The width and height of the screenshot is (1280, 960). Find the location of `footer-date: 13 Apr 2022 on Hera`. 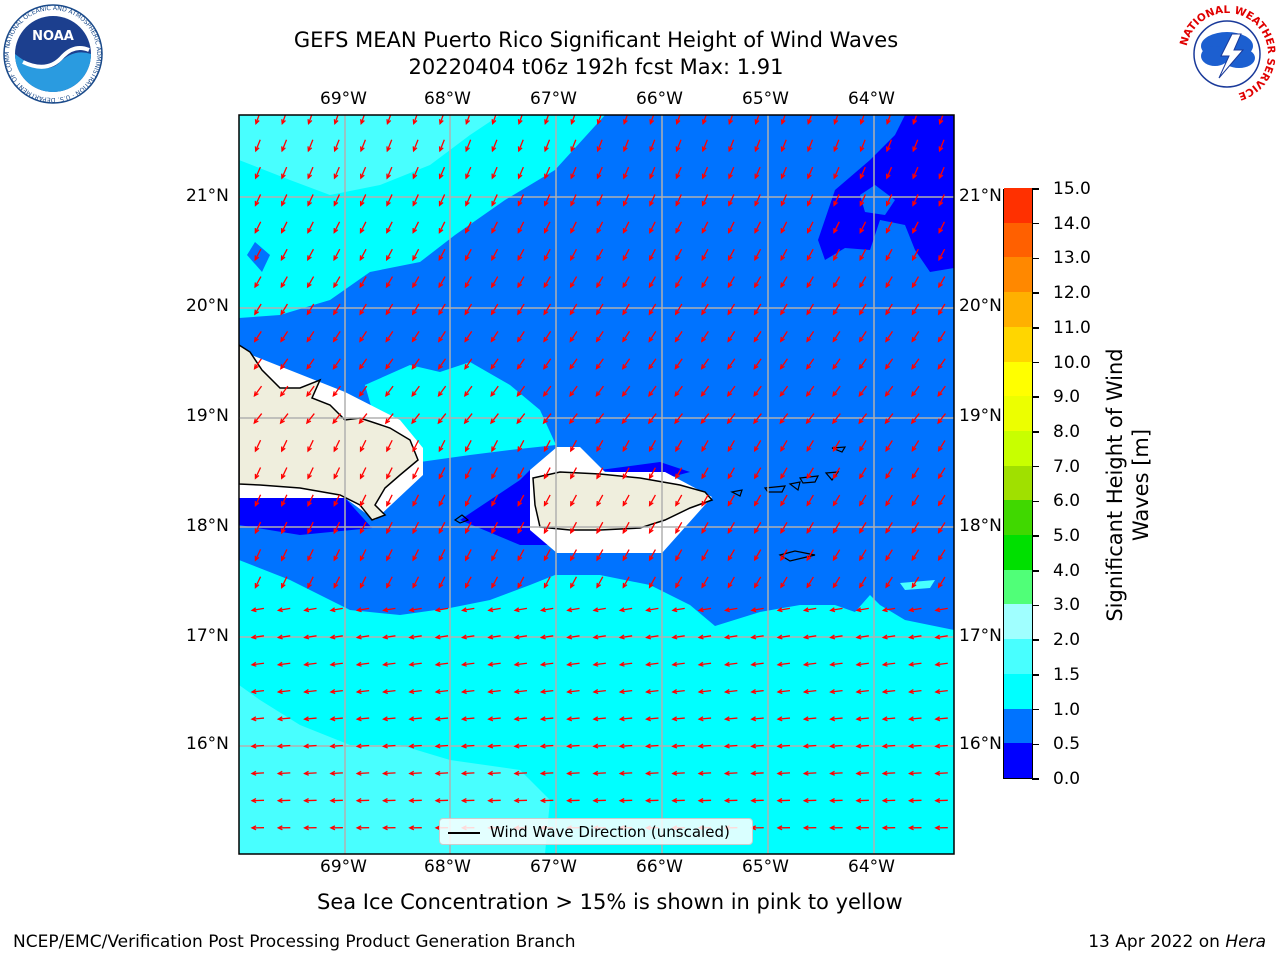

footer-date: 13 Apr 2022 on Hera is located at coordinates (1177, 942).